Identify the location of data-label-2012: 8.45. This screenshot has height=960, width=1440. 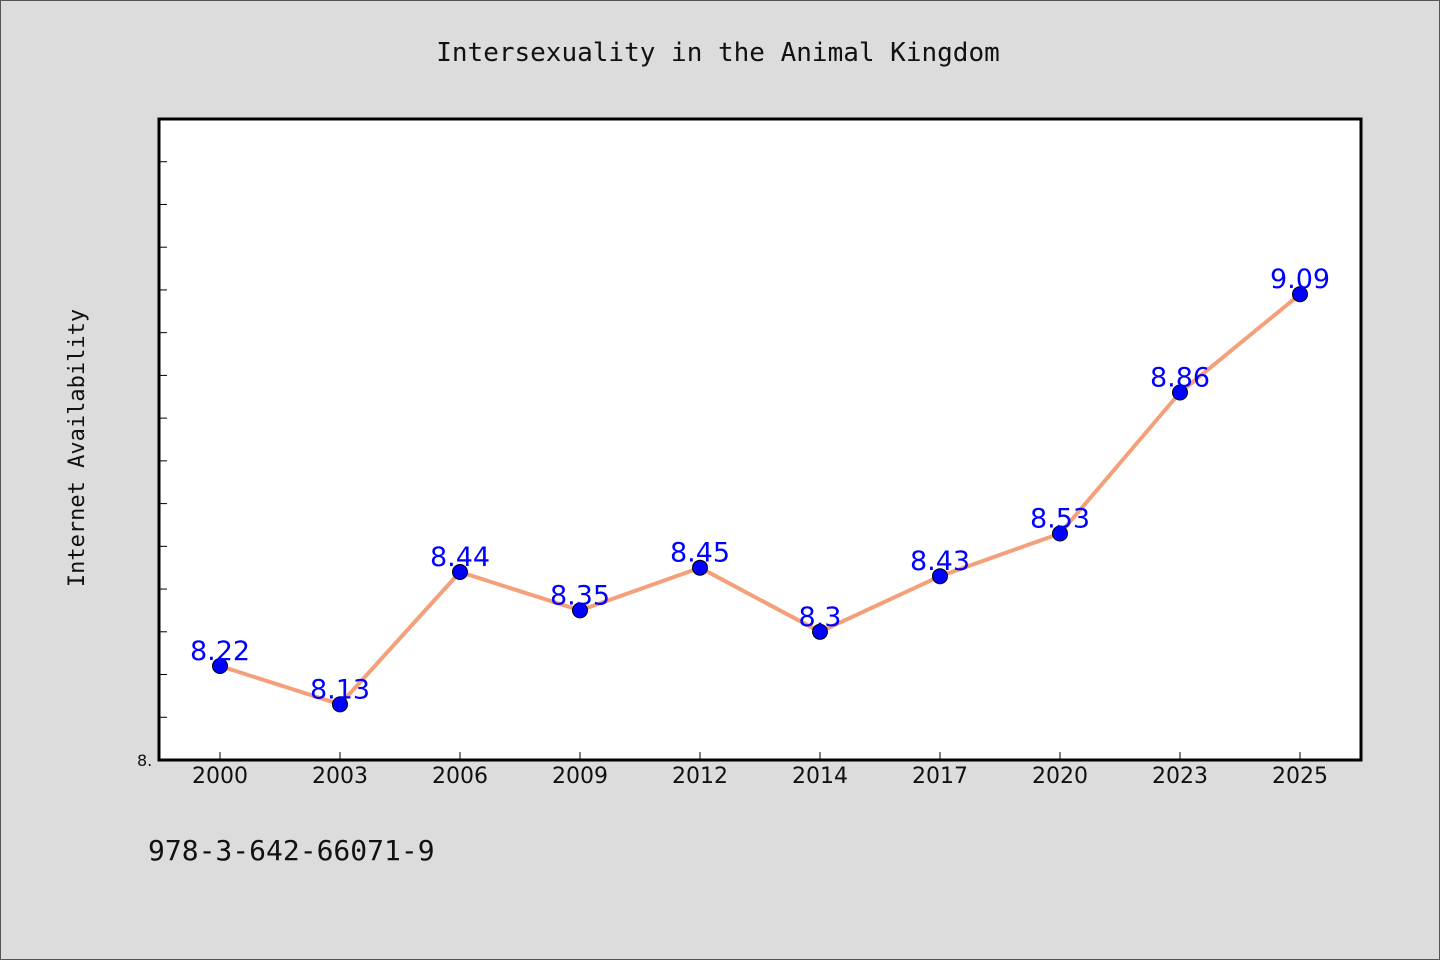
(700, 553).